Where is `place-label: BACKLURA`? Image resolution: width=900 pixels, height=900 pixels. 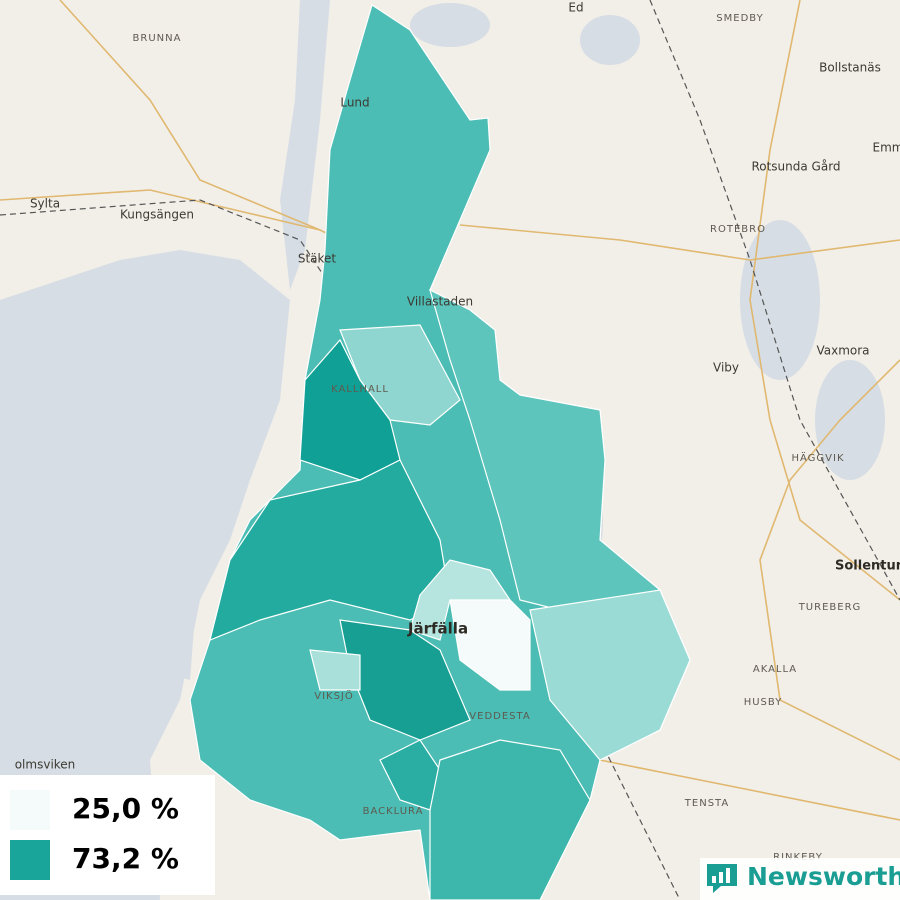
place-label: BACKLURA is located at coordinates (393, 811).